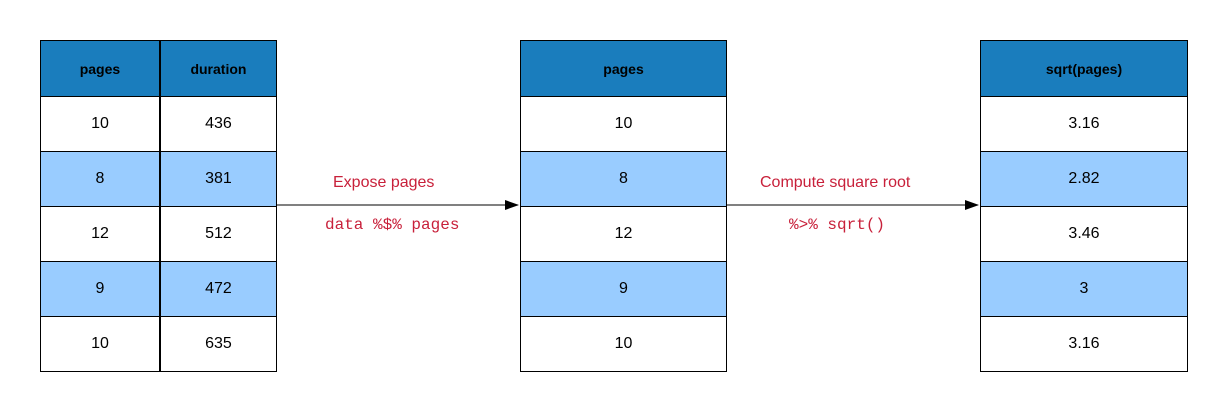 This screenshot has height=410, width=1227. Describe the element at coordinates (218, 234) in the screenshot. I see `cell-duration: 512` at that location.